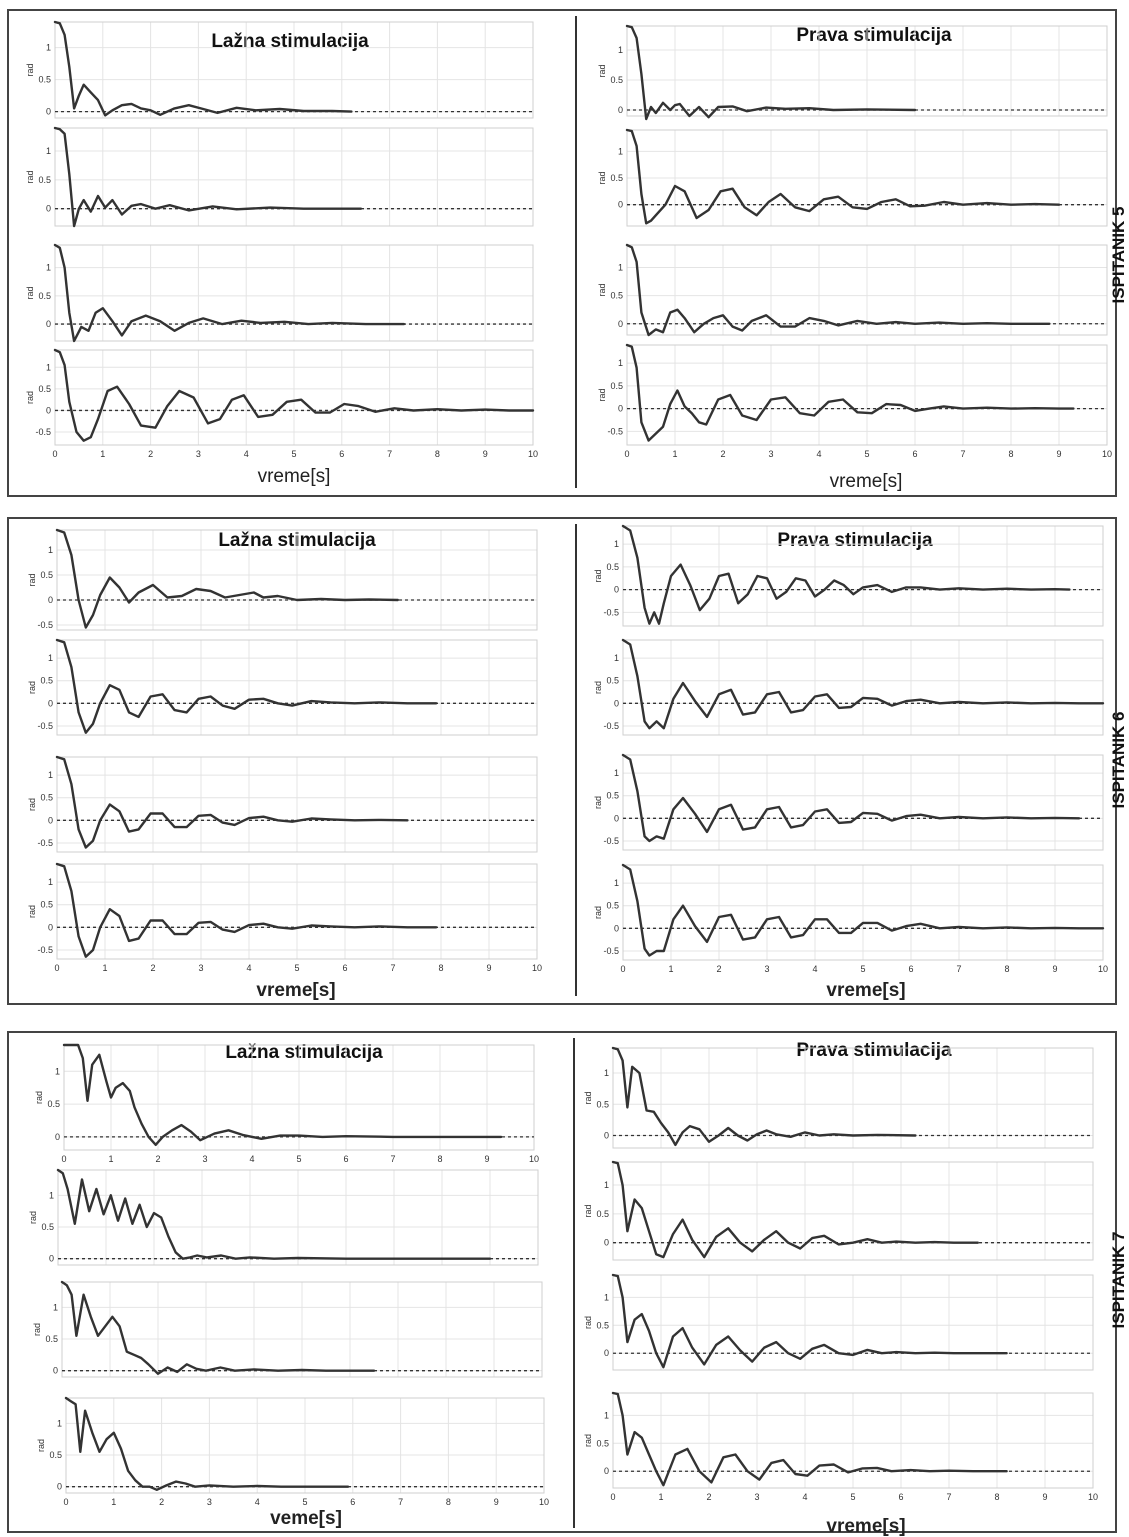 The height and width of the screenshot is (1537, 1129). I want to click on column-title-right-7: Prava stimulacija, so click(874, 1050).